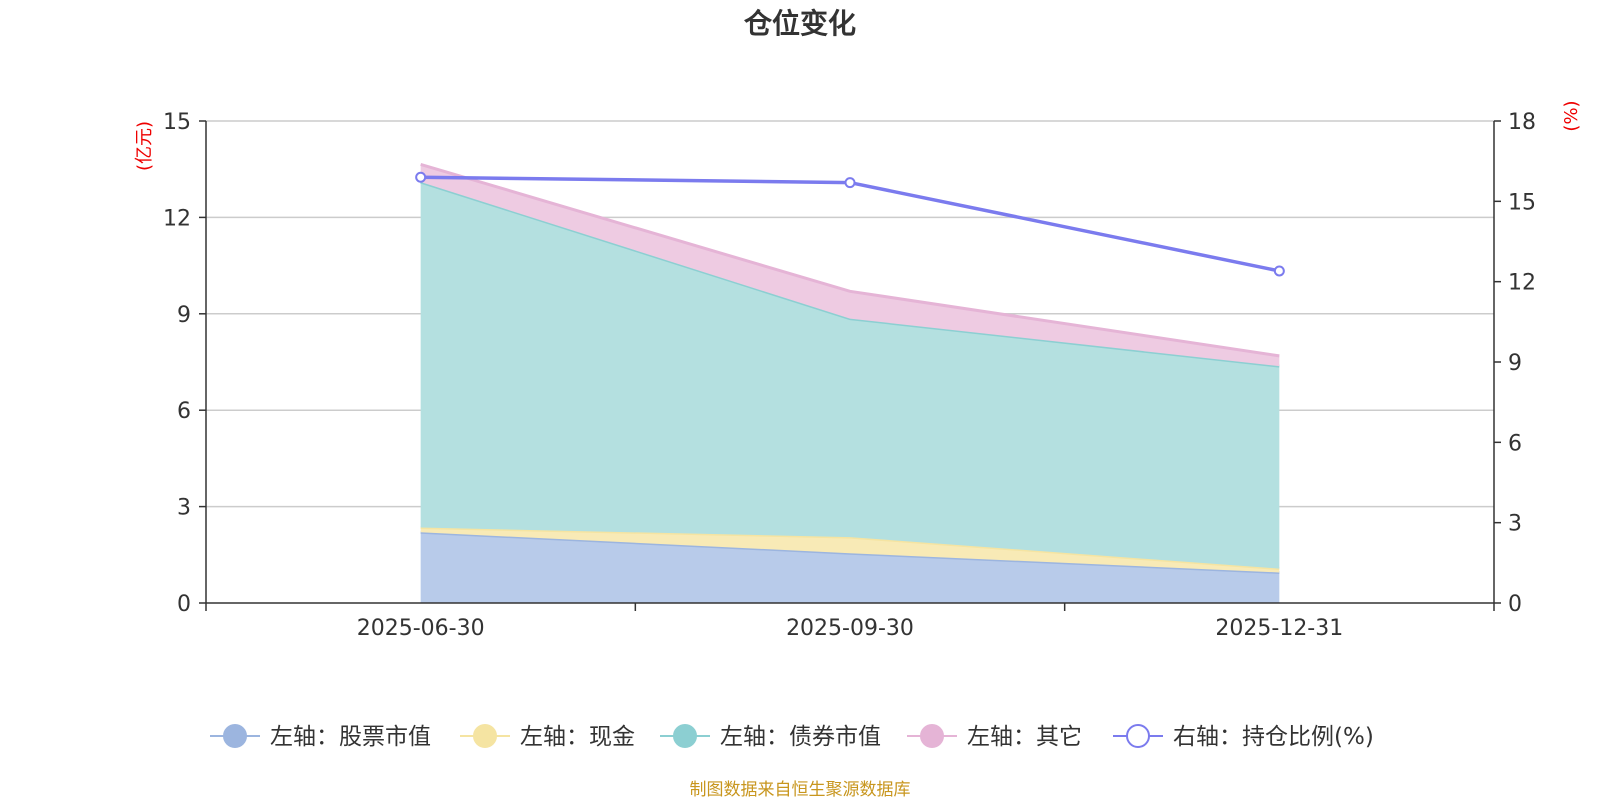 The width and height of the screenshot is (1600, 800). What do you see at coordinates (184, 604) in the screenshot?
I see `left-axis-tick-label: 0` at bounding box center [184, 604].